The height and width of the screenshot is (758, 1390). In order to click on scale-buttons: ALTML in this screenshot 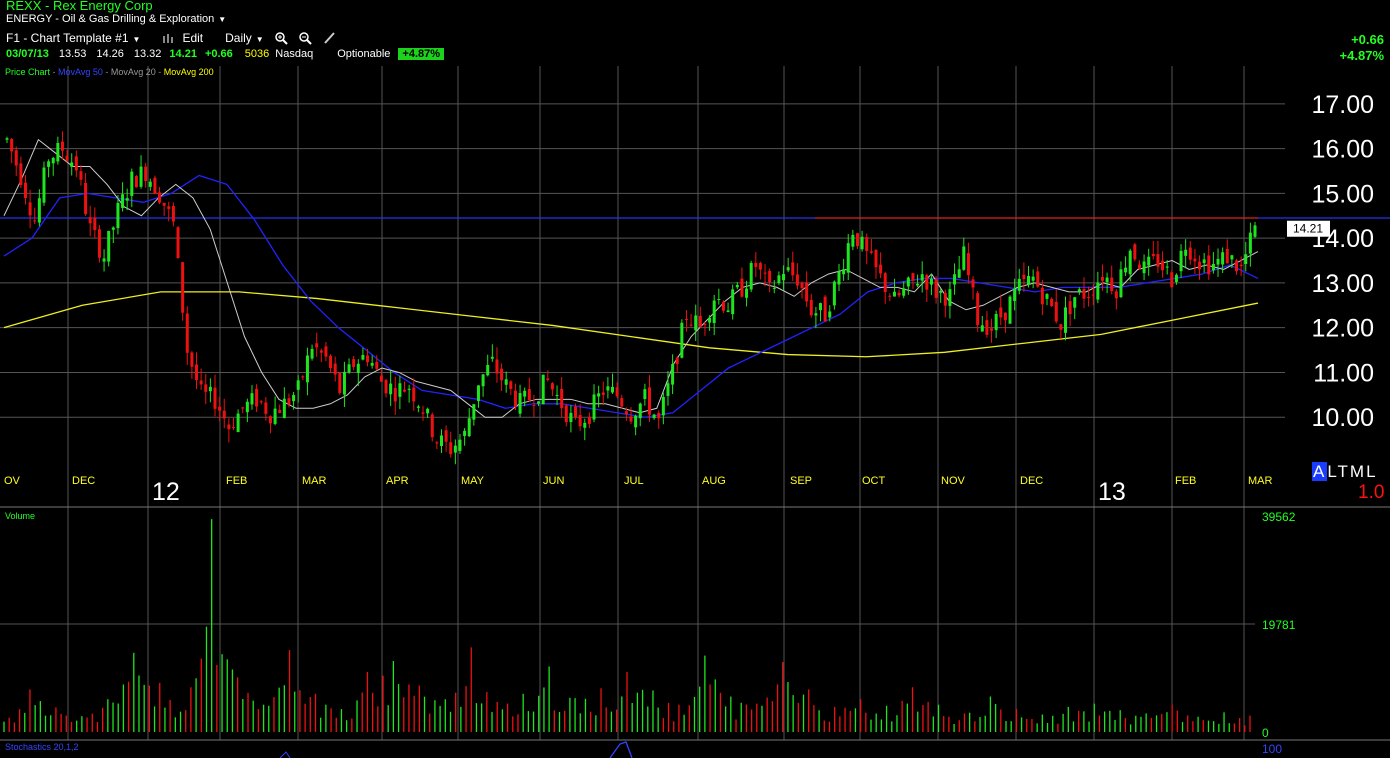, I will do `click(1345, 472)`.